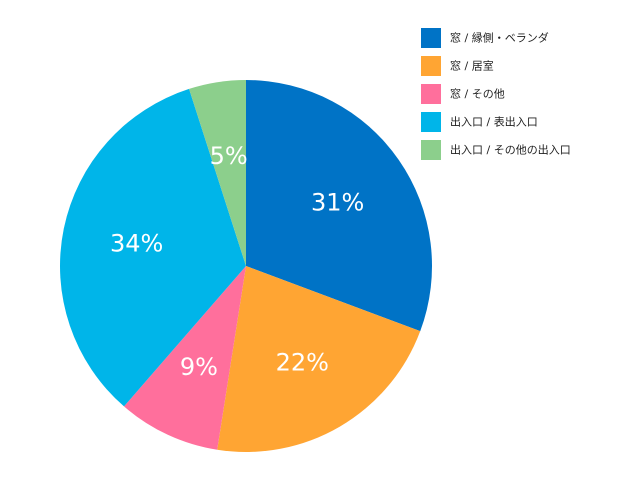 The width and height of the screenshot is (640, 484). Describe the element at coordinates (477, 94) in the screenshot. I see `legend-label-2: 窓 / その他` at that location.